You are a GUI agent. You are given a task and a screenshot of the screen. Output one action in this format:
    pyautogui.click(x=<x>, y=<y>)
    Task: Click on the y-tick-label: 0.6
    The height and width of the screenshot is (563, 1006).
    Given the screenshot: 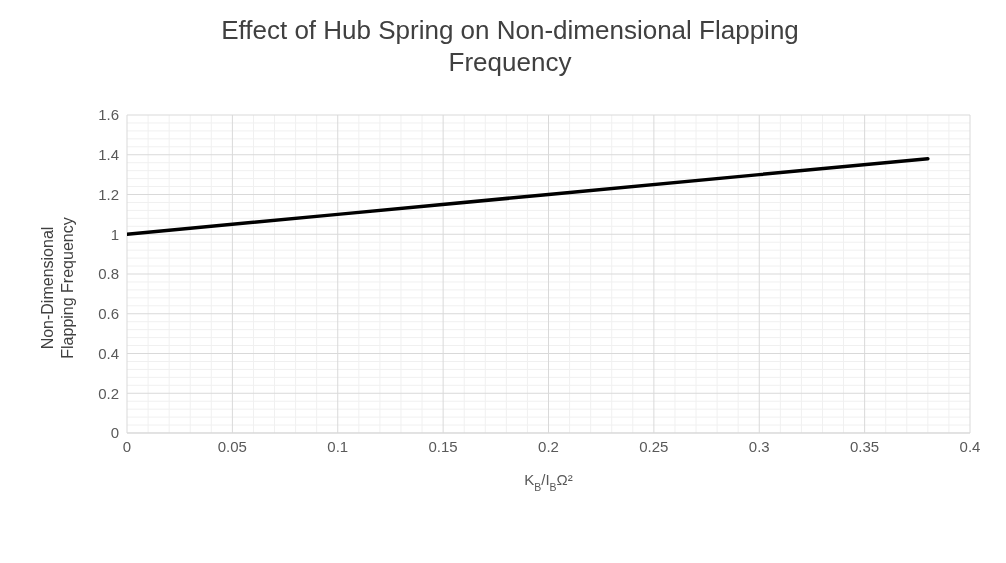 What is the action you would take?
    pyautogui.click(x=108, y=314)
    